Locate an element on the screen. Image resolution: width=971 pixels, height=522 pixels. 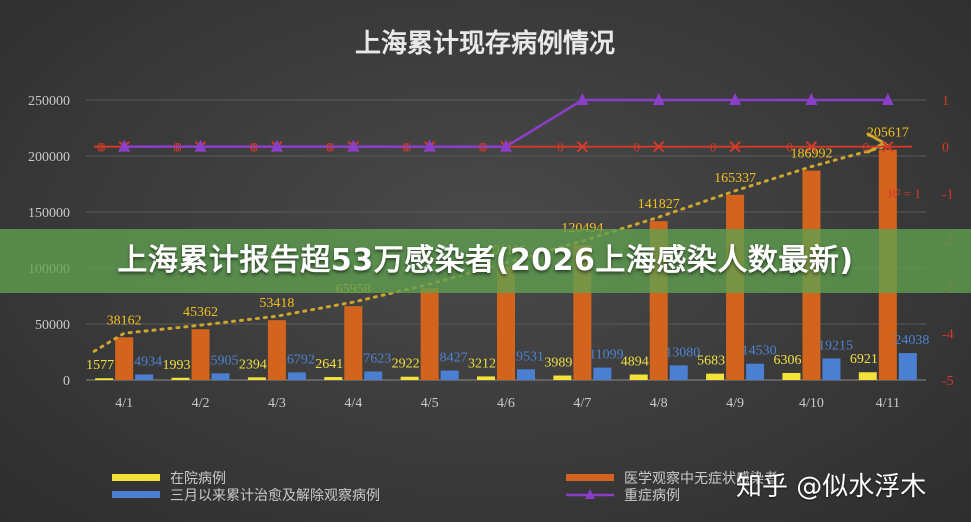
released-label: 14530 is located at coordinates (759, 351).